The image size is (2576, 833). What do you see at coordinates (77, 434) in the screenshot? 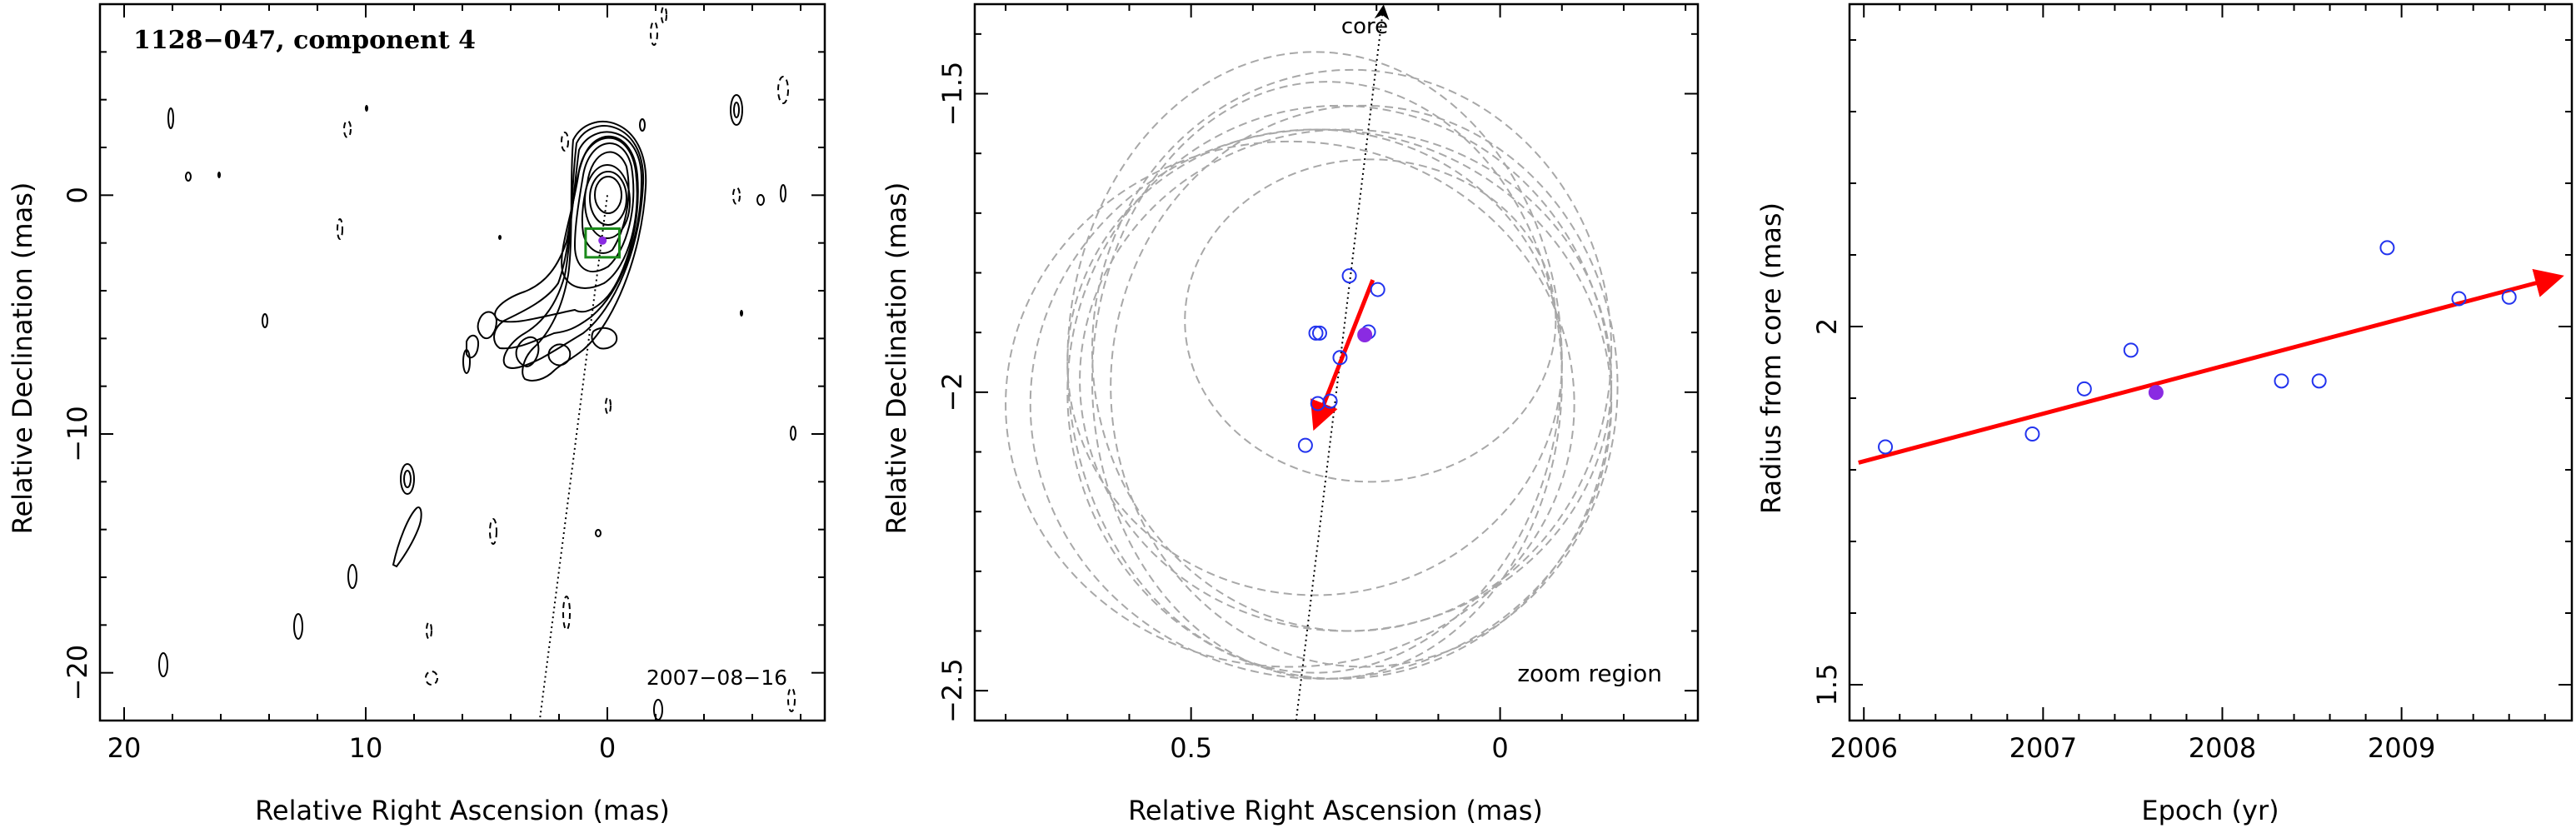
I see `panel1-y-tick-label: −10` at bounding box center [77, 434].